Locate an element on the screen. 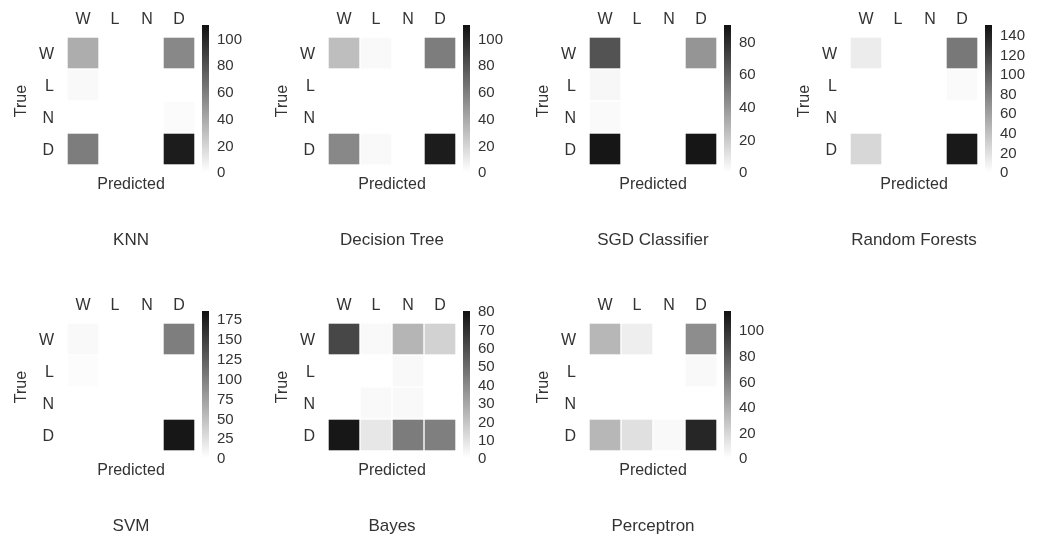 This screenshot has height=535, width=1044. color-bar-label: 70 is located at coordinates (486, 329).